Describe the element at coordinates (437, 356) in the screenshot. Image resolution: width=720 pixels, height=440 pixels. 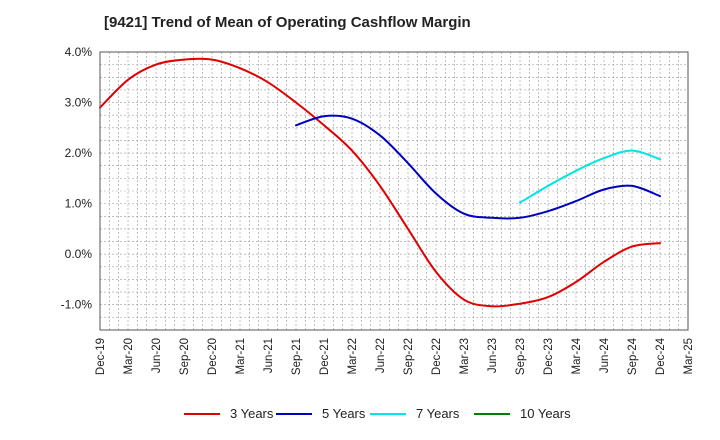
I see `x-tick-label: Dec-22` at that location.